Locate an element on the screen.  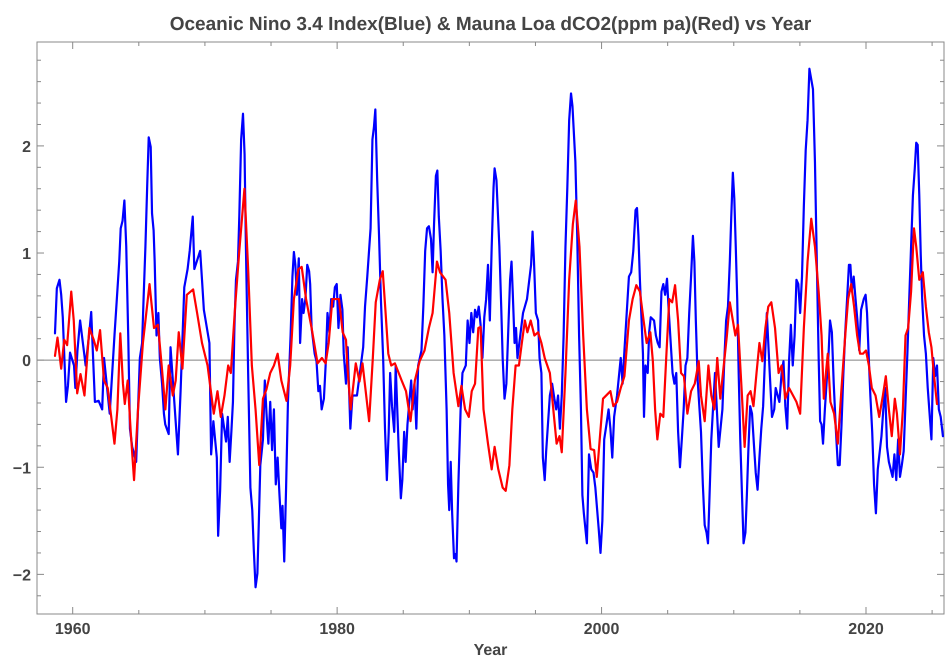
y-tick-label: −1 is located at coordinates (22, 469).